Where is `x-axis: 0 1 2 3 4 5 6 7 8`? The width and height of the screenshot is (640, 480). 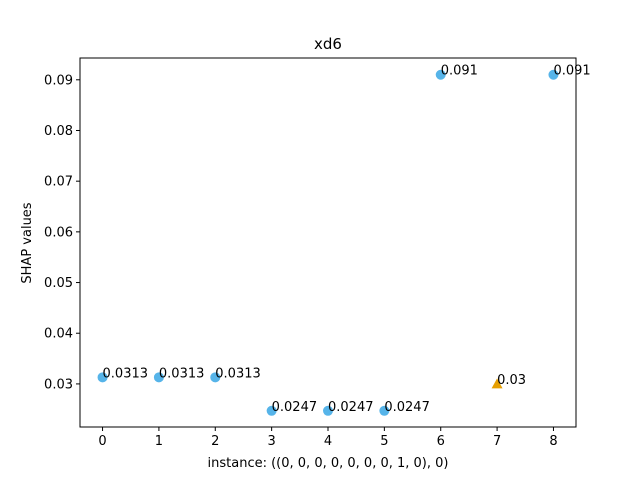
x-axis: 0 1 2 3 4 5 6 7 8 is located at coordinates (328, 438).